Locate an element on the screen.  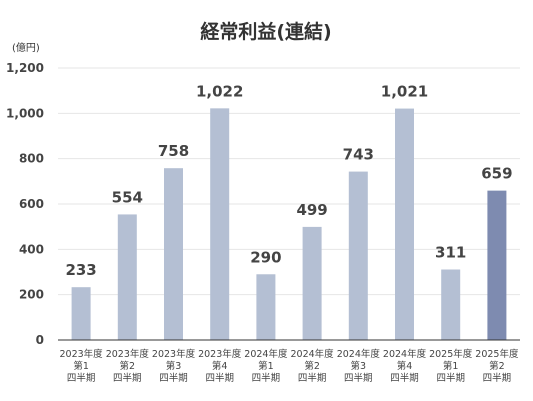
bar-value-label: 233 is located at coordinates (80, 270).